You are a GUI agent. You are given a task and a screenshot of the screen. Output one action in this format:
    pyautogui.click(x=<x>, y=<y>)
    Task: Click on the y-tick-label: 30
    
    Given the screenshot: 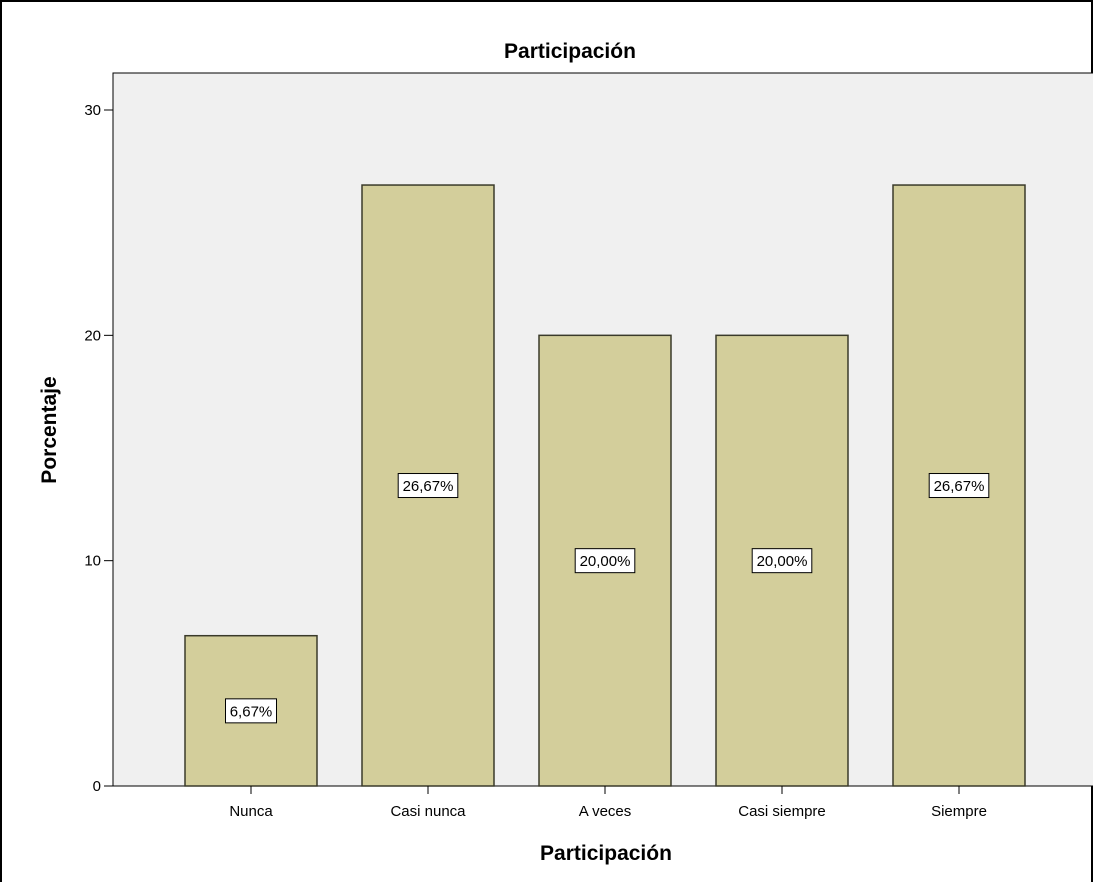 What is the action you would take?
    pyautogui.click(x=92, y=110)
    